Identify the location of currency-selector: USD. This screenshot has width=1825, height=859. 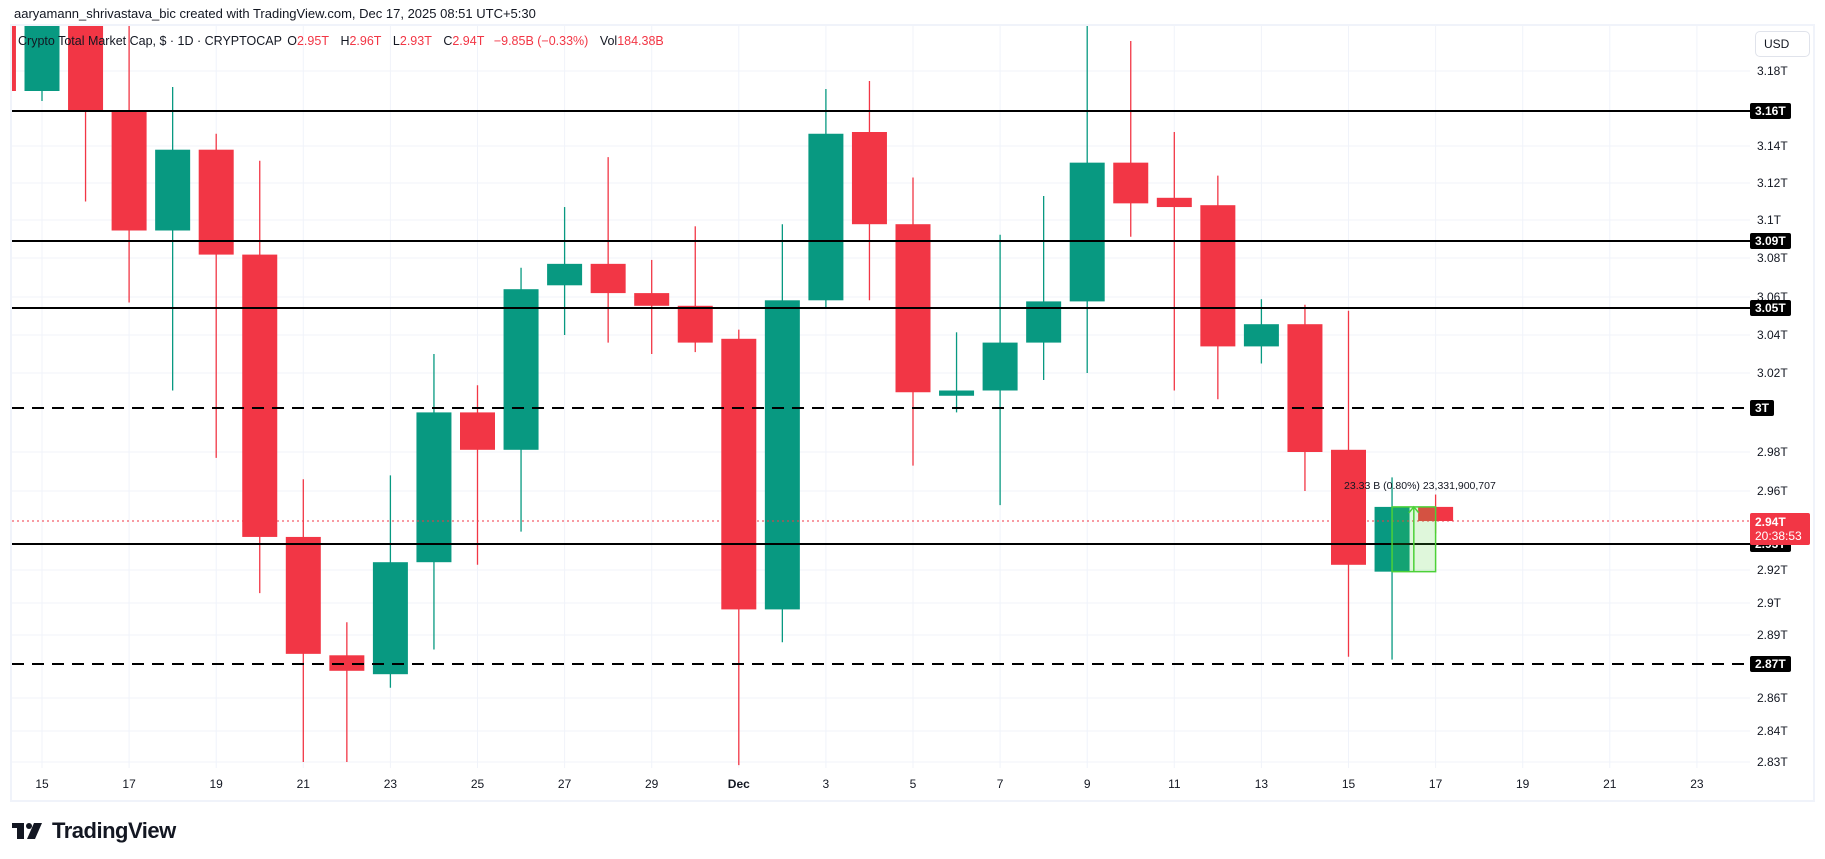
(1782, 44).